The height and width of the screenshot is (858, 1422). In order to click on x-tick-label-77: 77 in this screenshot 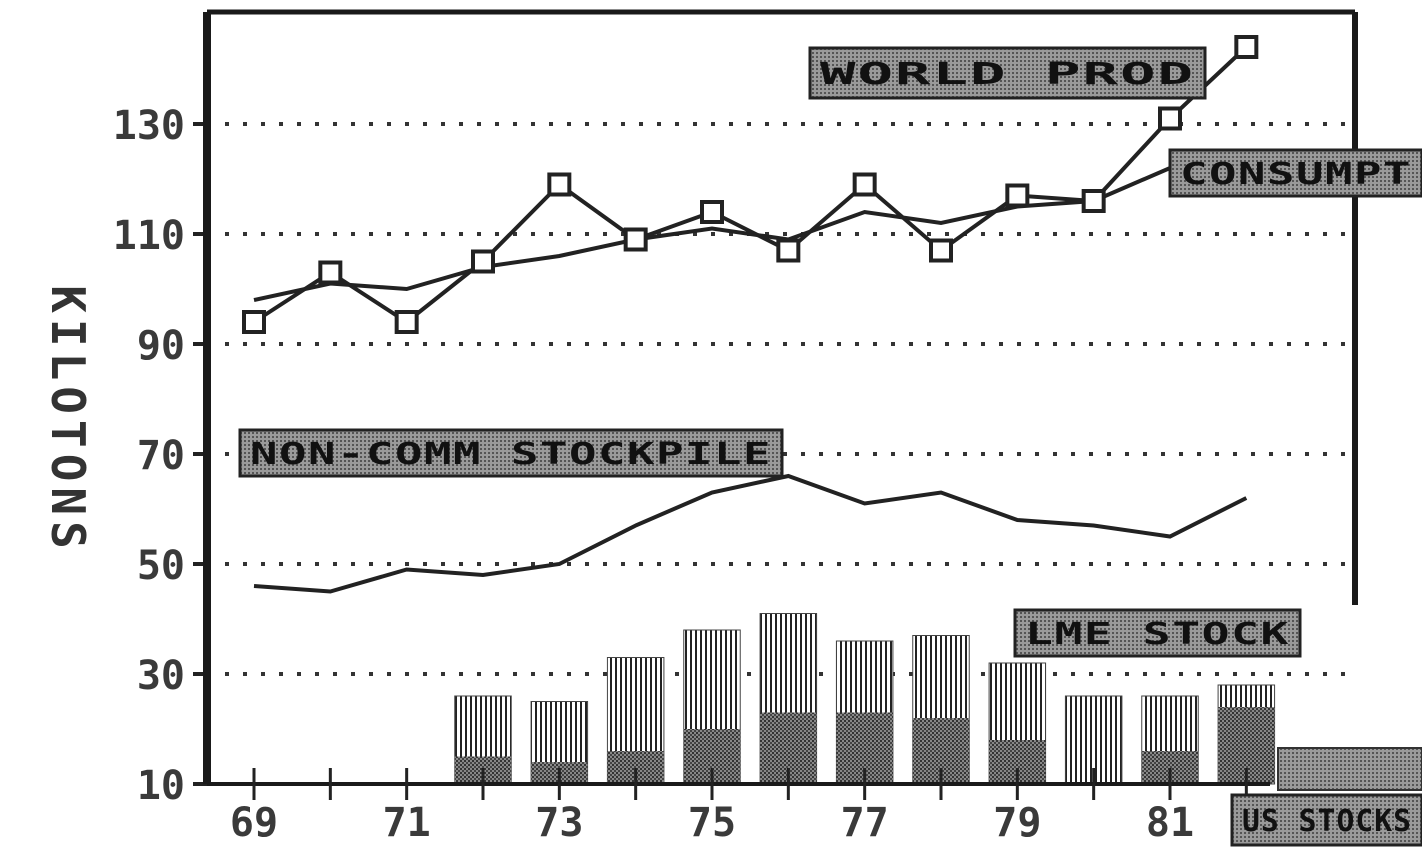, I will do `click(865, 823)`.